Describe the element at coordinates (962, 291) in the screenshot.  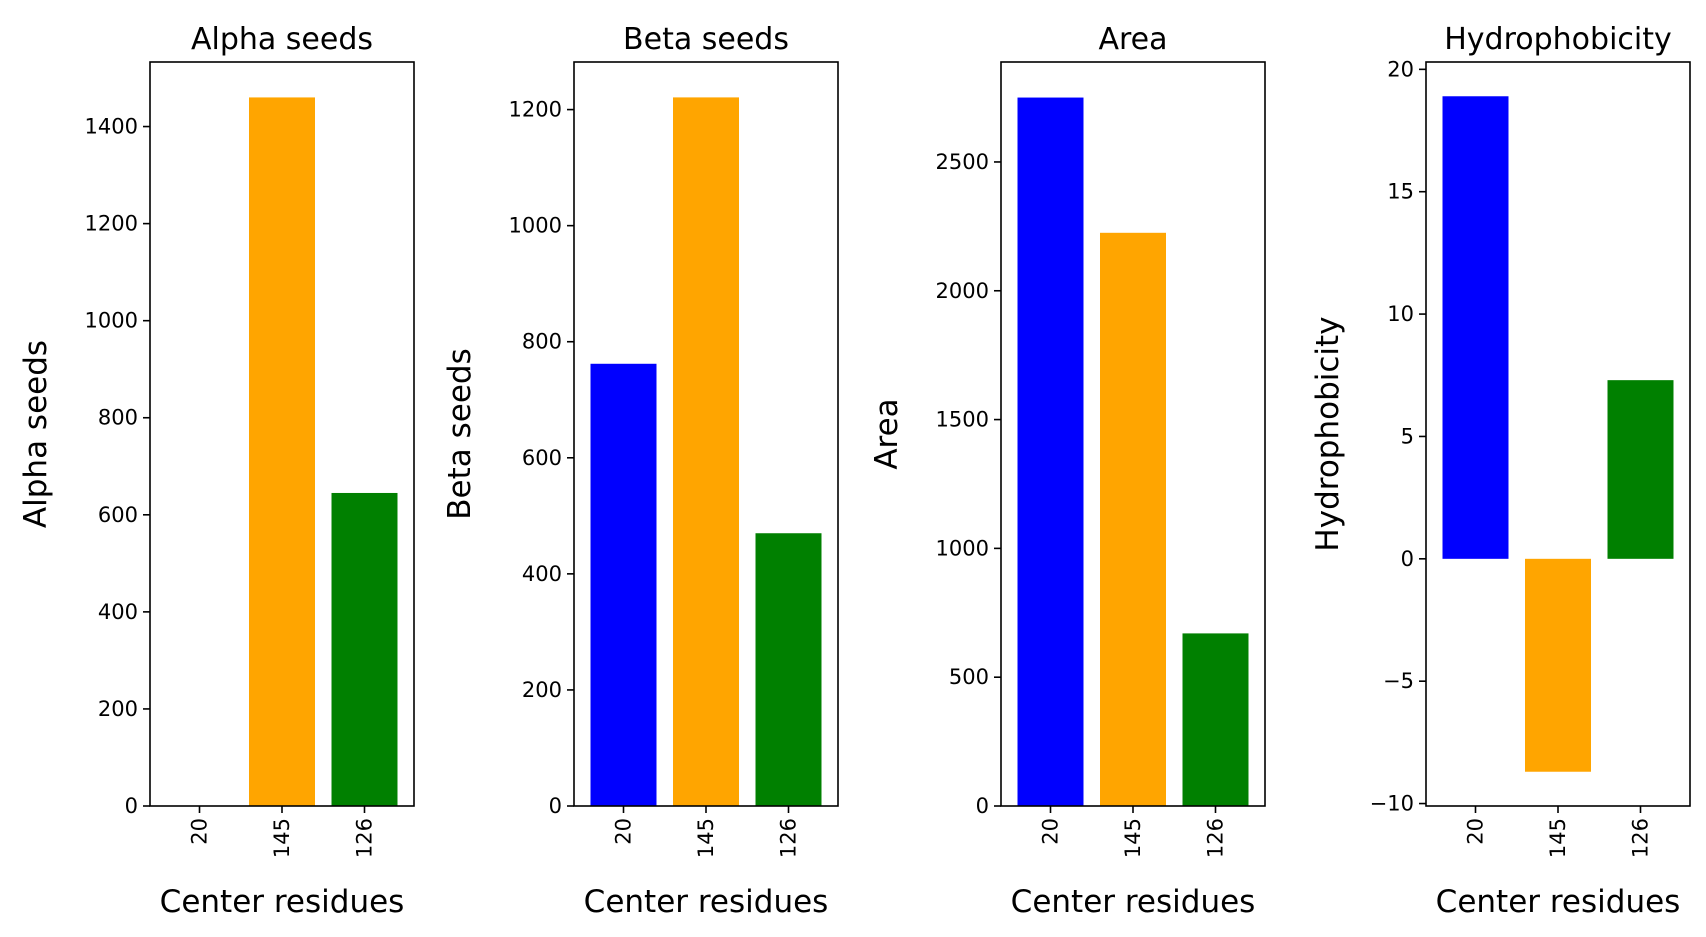
I see `y-tick-label: 2000` at that location.